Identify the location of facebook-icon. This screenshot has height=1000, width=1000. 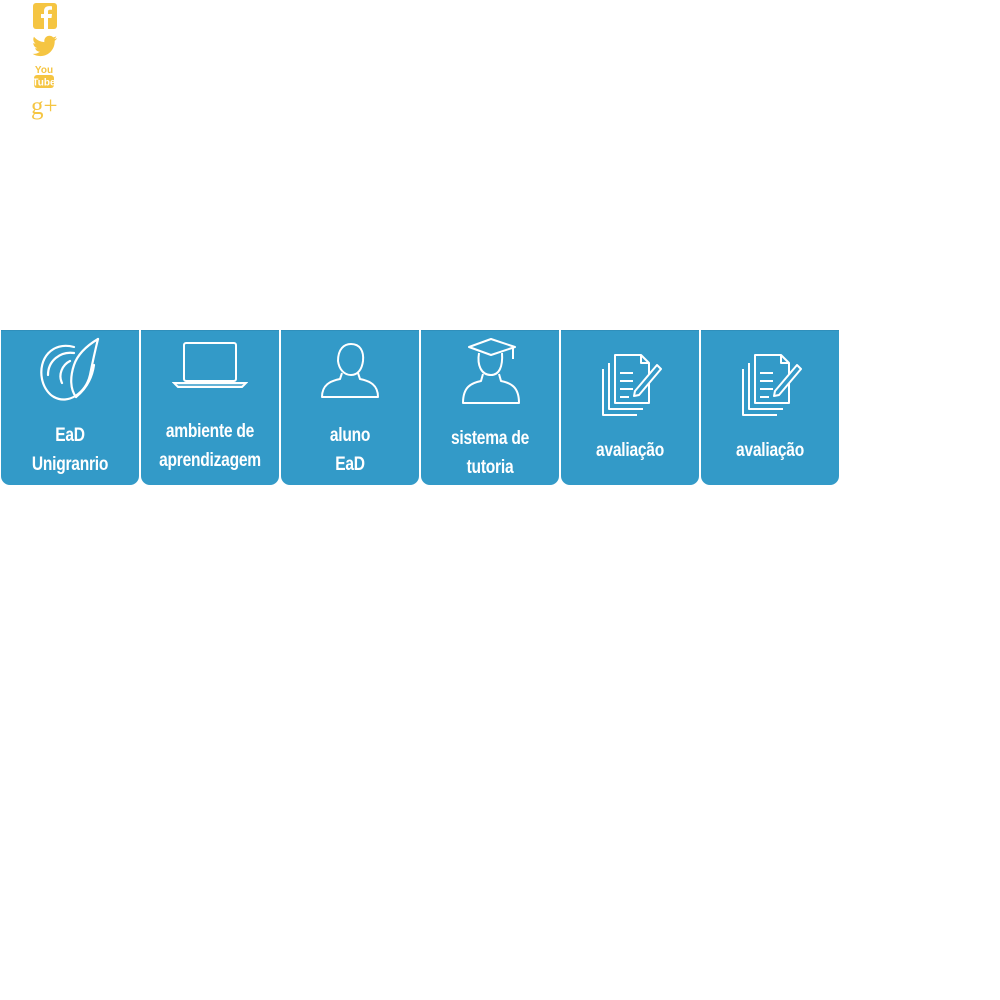
(45, 16).